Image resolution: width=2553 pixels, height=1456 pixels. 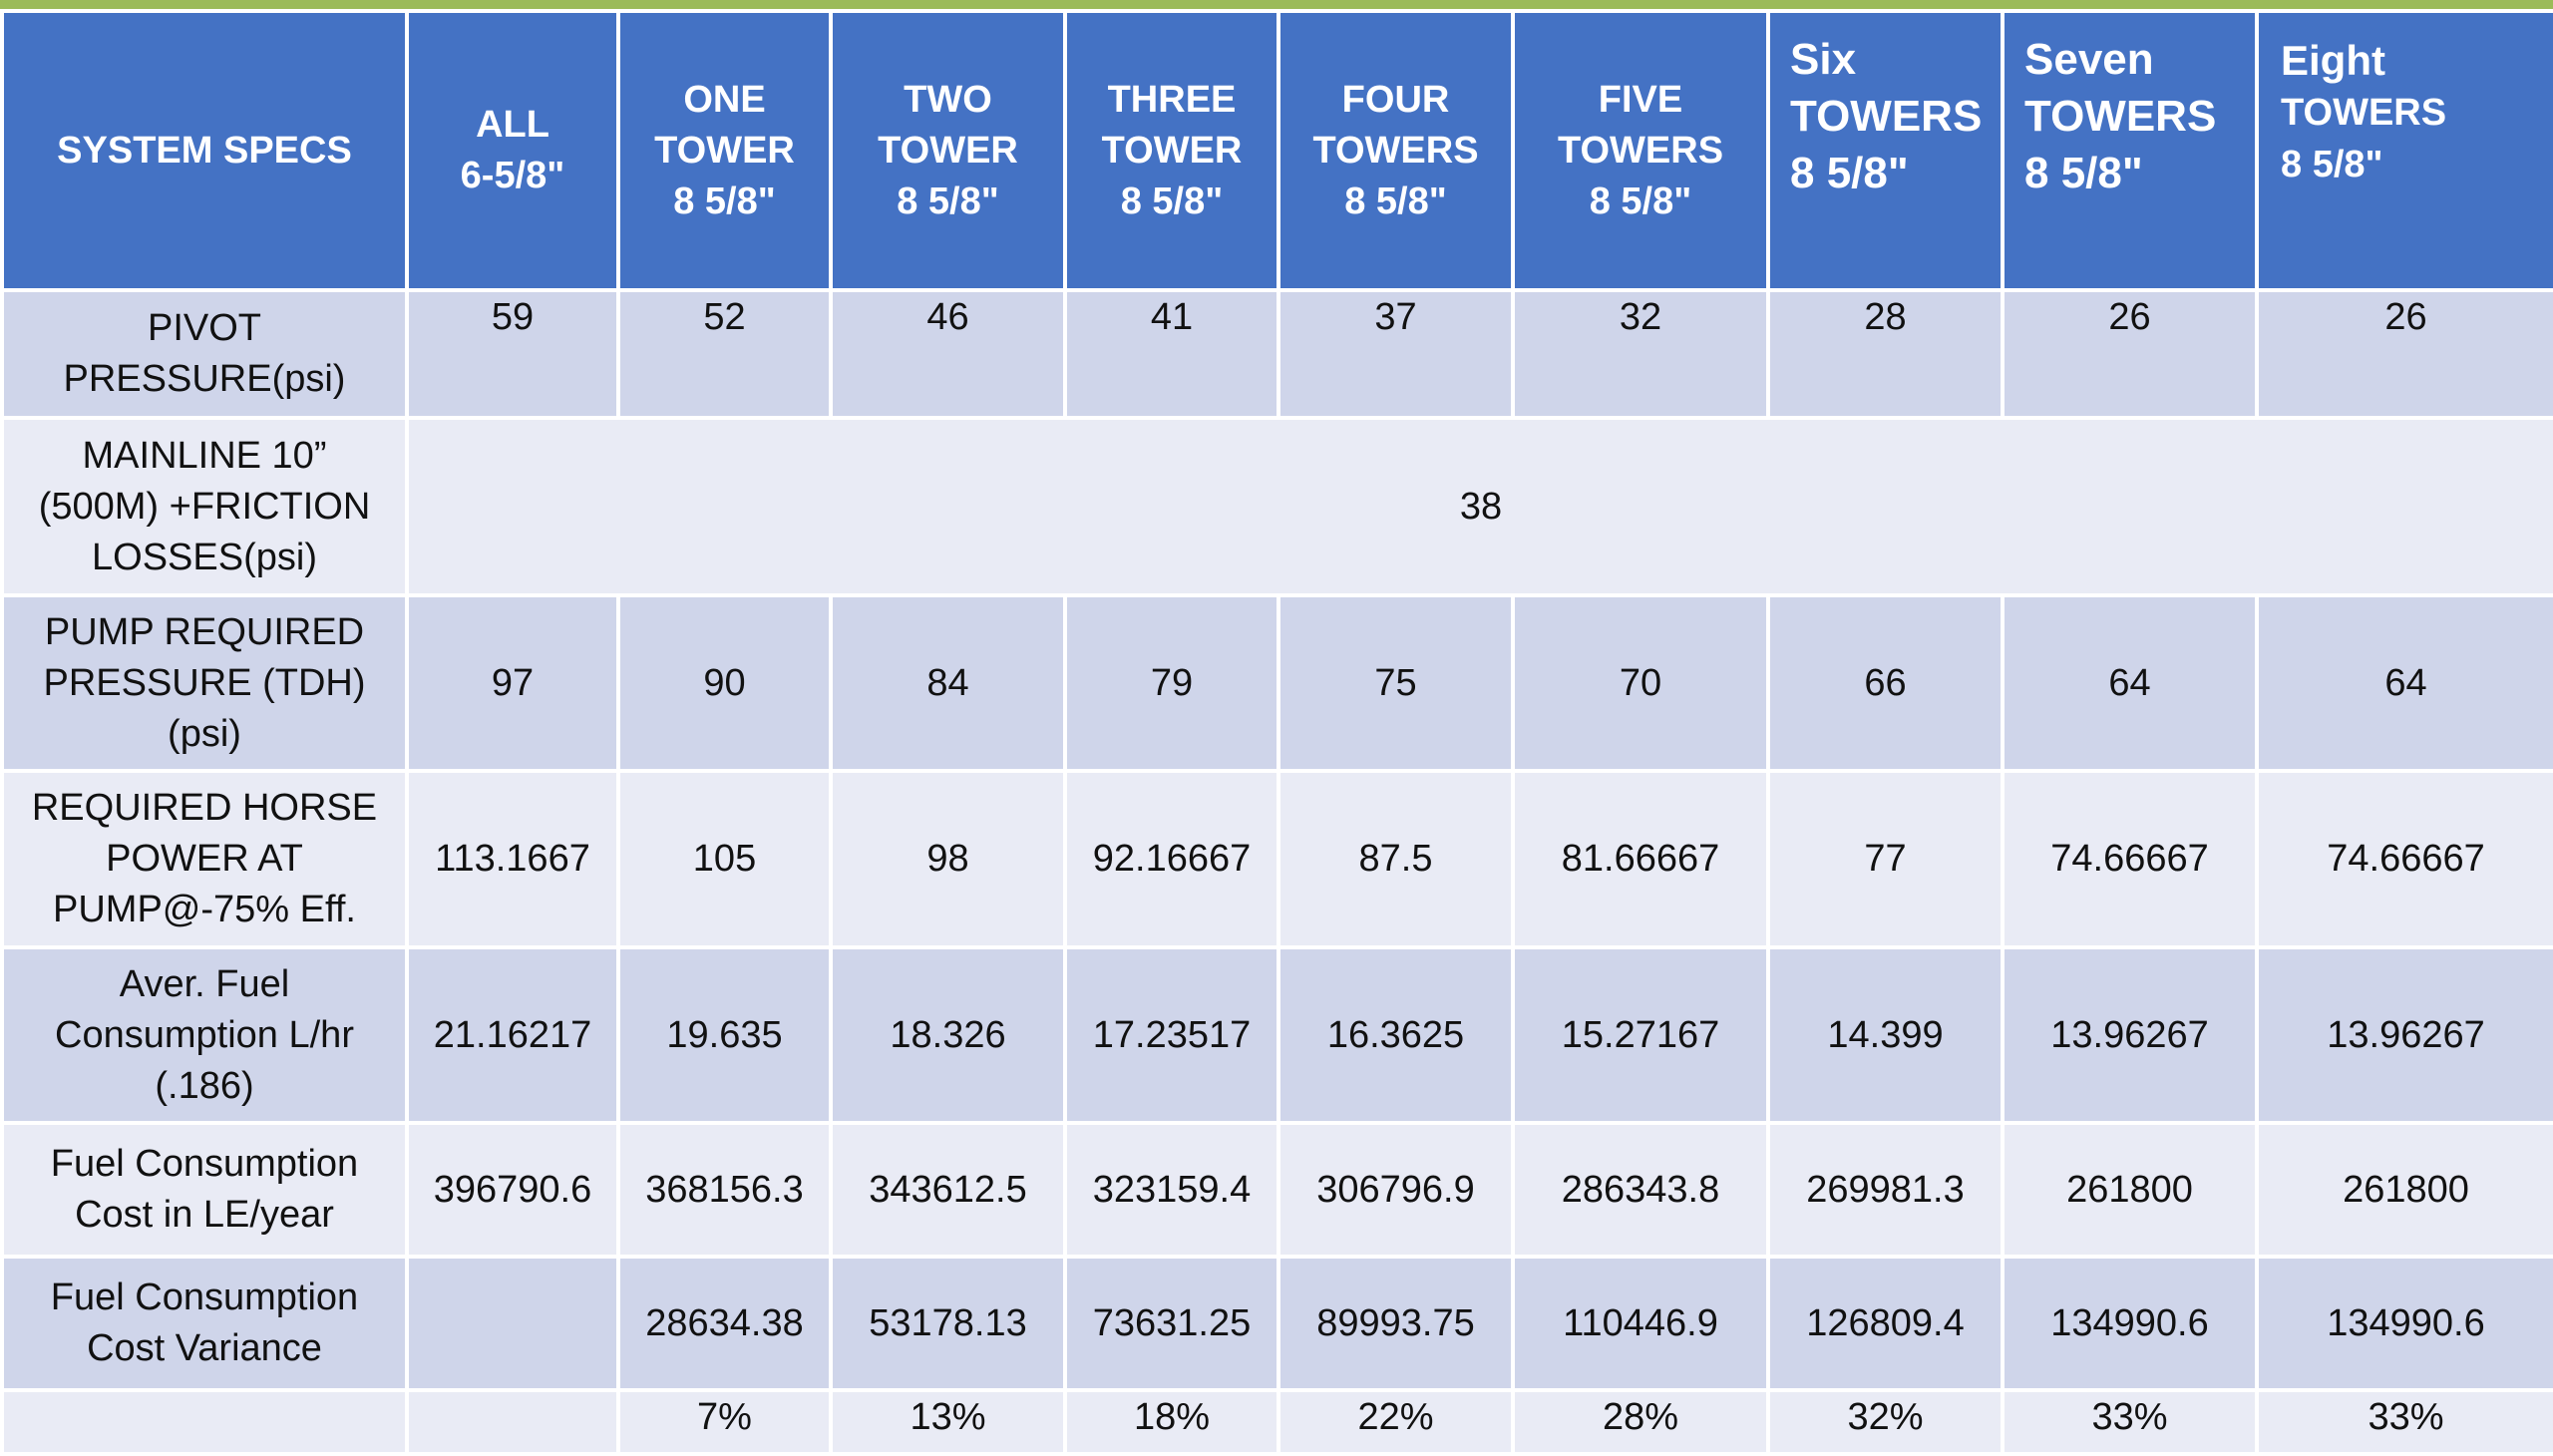 What do you see at coordinates (725, 859) in the screenshot?
I see `table-cell: 105` at bounding box center [725, 859].